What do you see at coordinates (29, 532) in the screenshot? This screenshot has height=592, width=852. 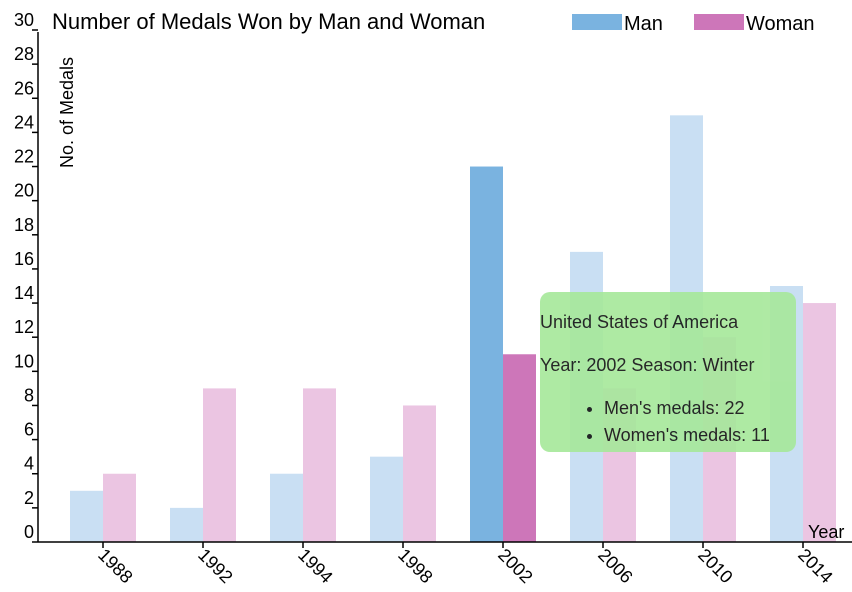 I see `y-tick-label: 0` at bounding box center [29, 532].